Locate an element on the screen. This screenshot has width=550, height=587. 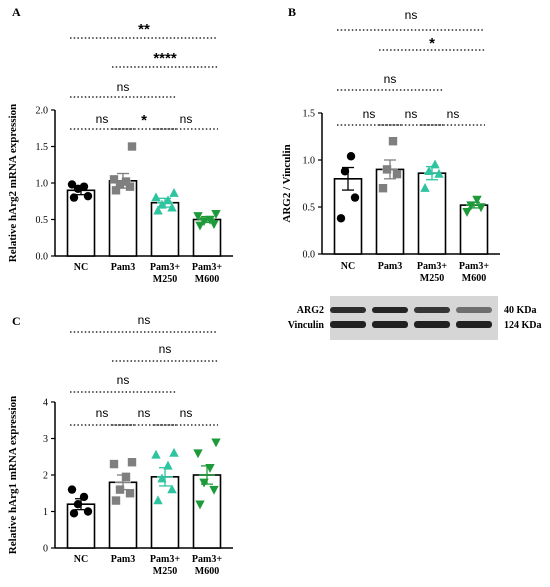
y-axis-label: ARG2 / Vinculin is located at coordinates (287, 183).